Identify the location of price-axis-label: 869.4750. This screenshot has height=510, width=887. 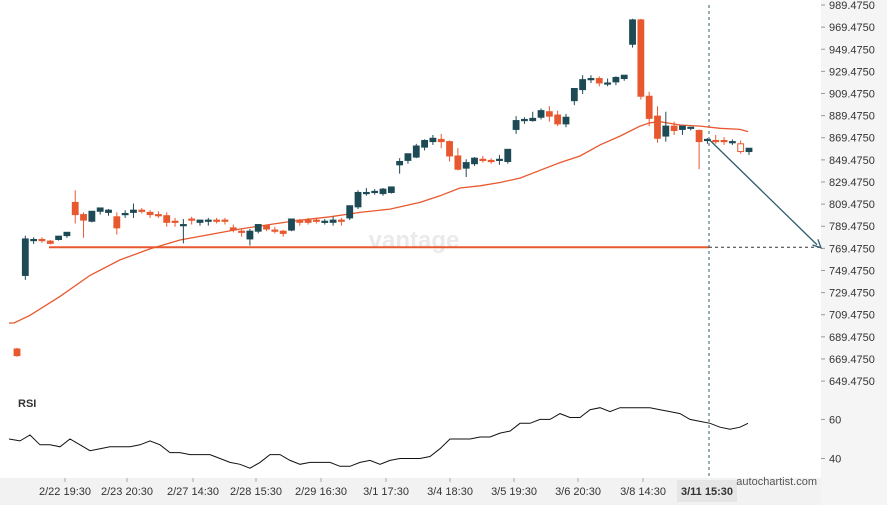
(852, 139).